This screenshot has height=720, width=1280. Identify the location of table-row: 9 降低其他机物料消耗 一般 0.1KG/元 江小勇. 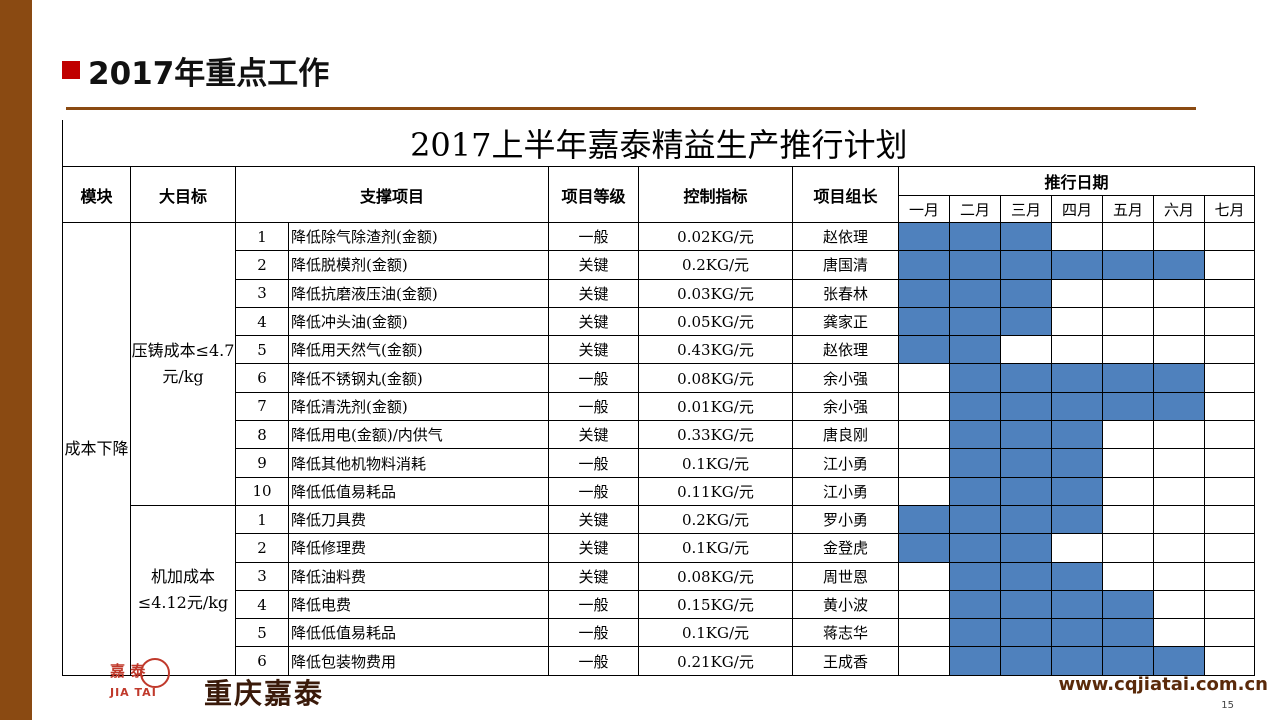
(659, 463).